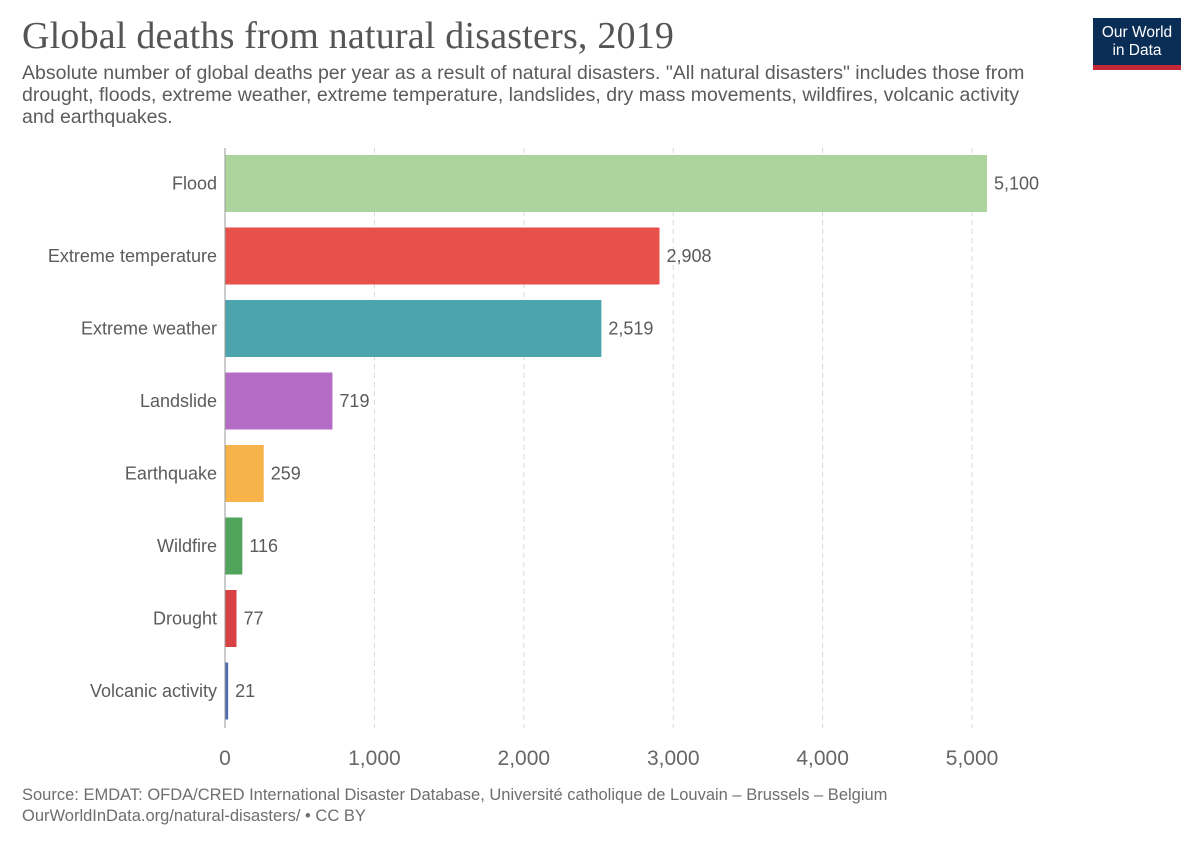  I want to click on value-label: 259, so click(286, 474).